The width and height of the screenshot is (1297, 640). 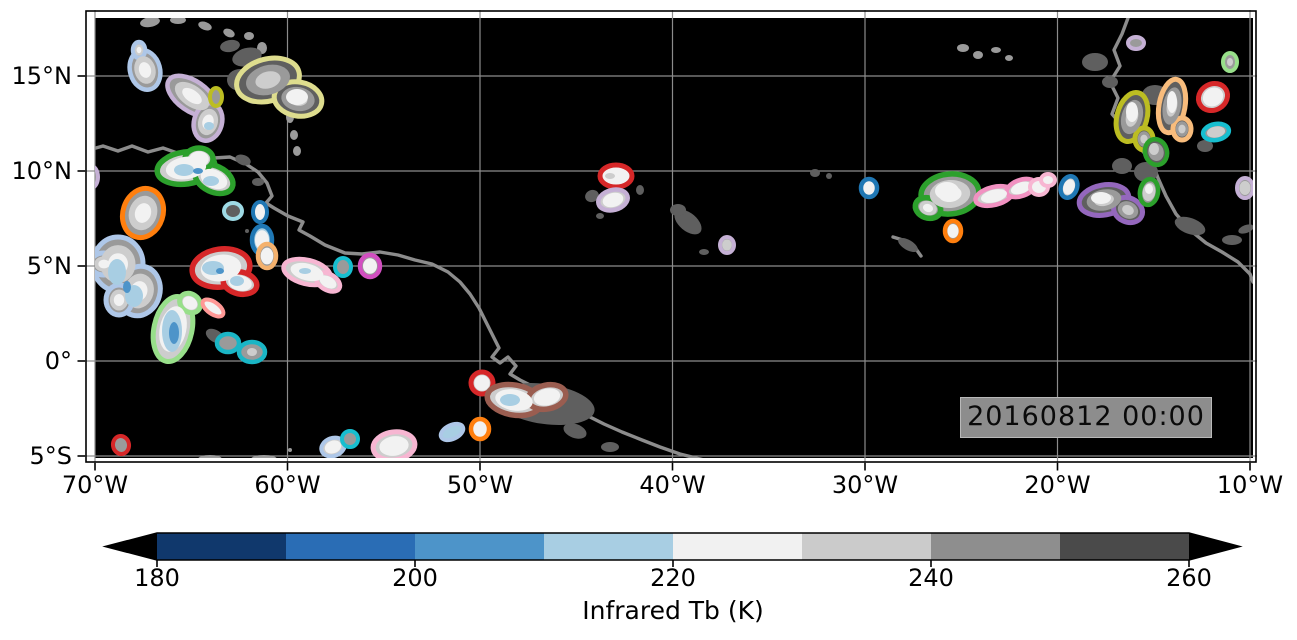 I want to click on x-tick-label: 40°W, so click(x=672, y=485).